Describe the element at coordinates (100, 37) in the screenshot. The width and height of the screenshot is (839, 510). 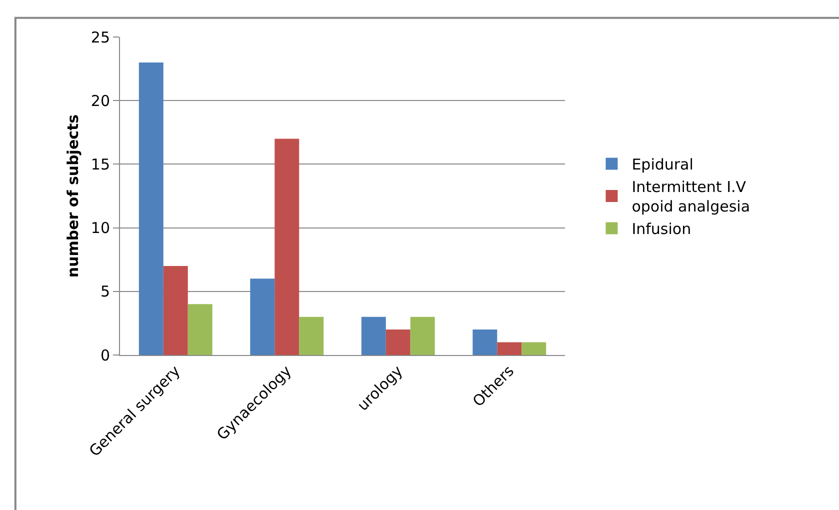
I see `y-tick-label: 25` at that location.